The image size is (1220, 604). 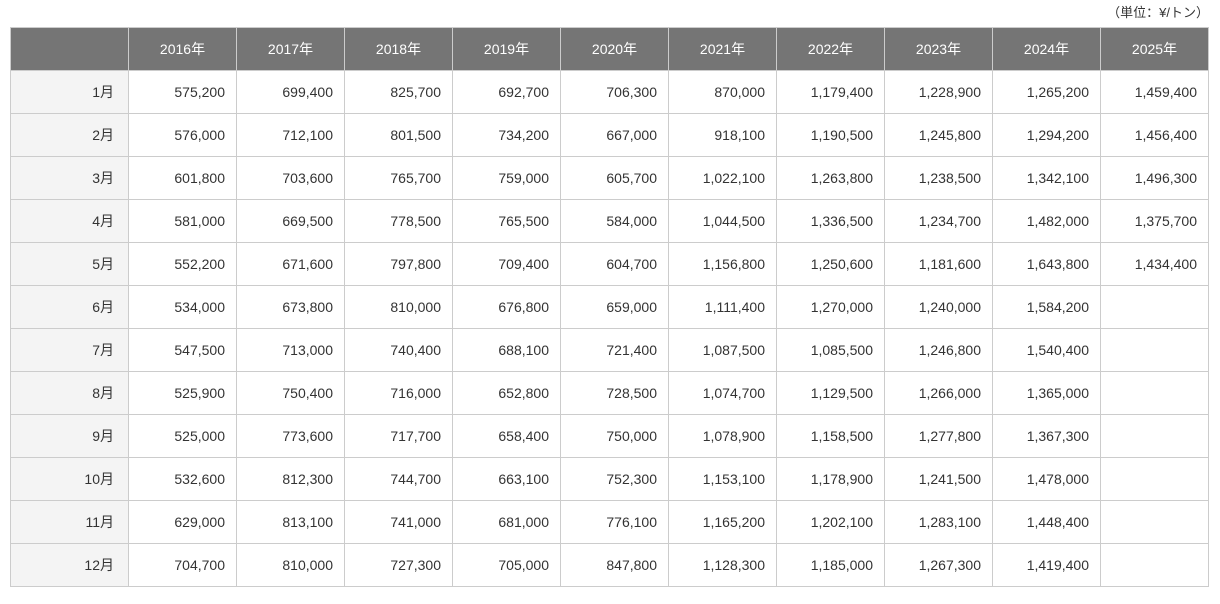 I want to click on header-year-cell: 2022年, so click(x=830, y=49).